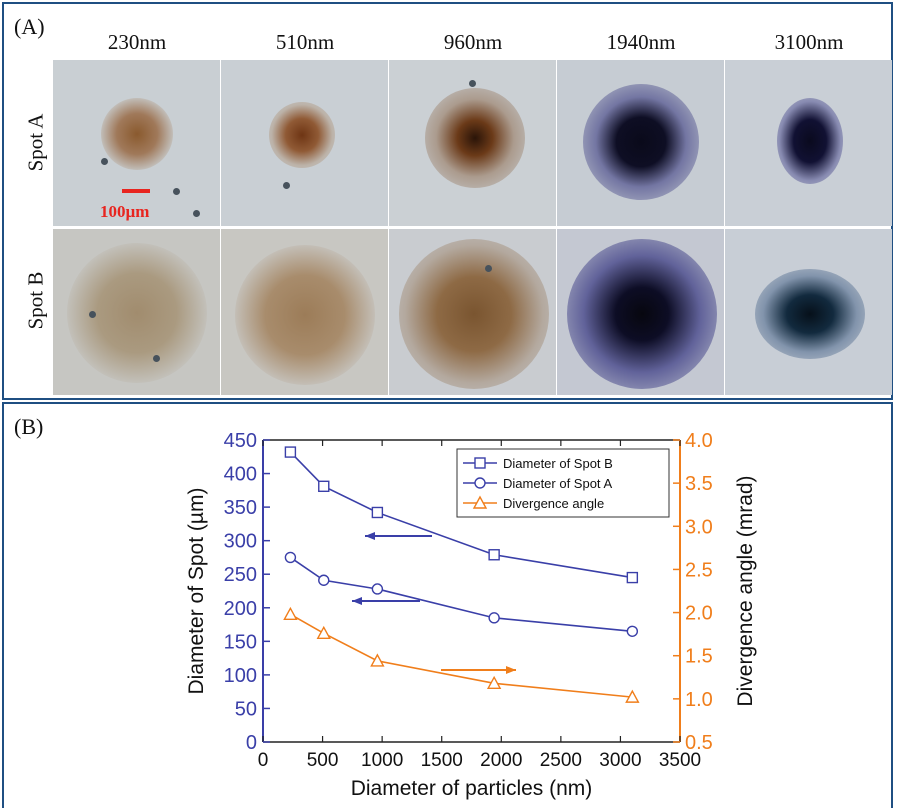 This screenshot has height=810, width=897. What do you see at coordinates (557, 483) in the screenshot?
I see `legend-label-1: Diameter of Spot A` at bounding box center [557, 483].